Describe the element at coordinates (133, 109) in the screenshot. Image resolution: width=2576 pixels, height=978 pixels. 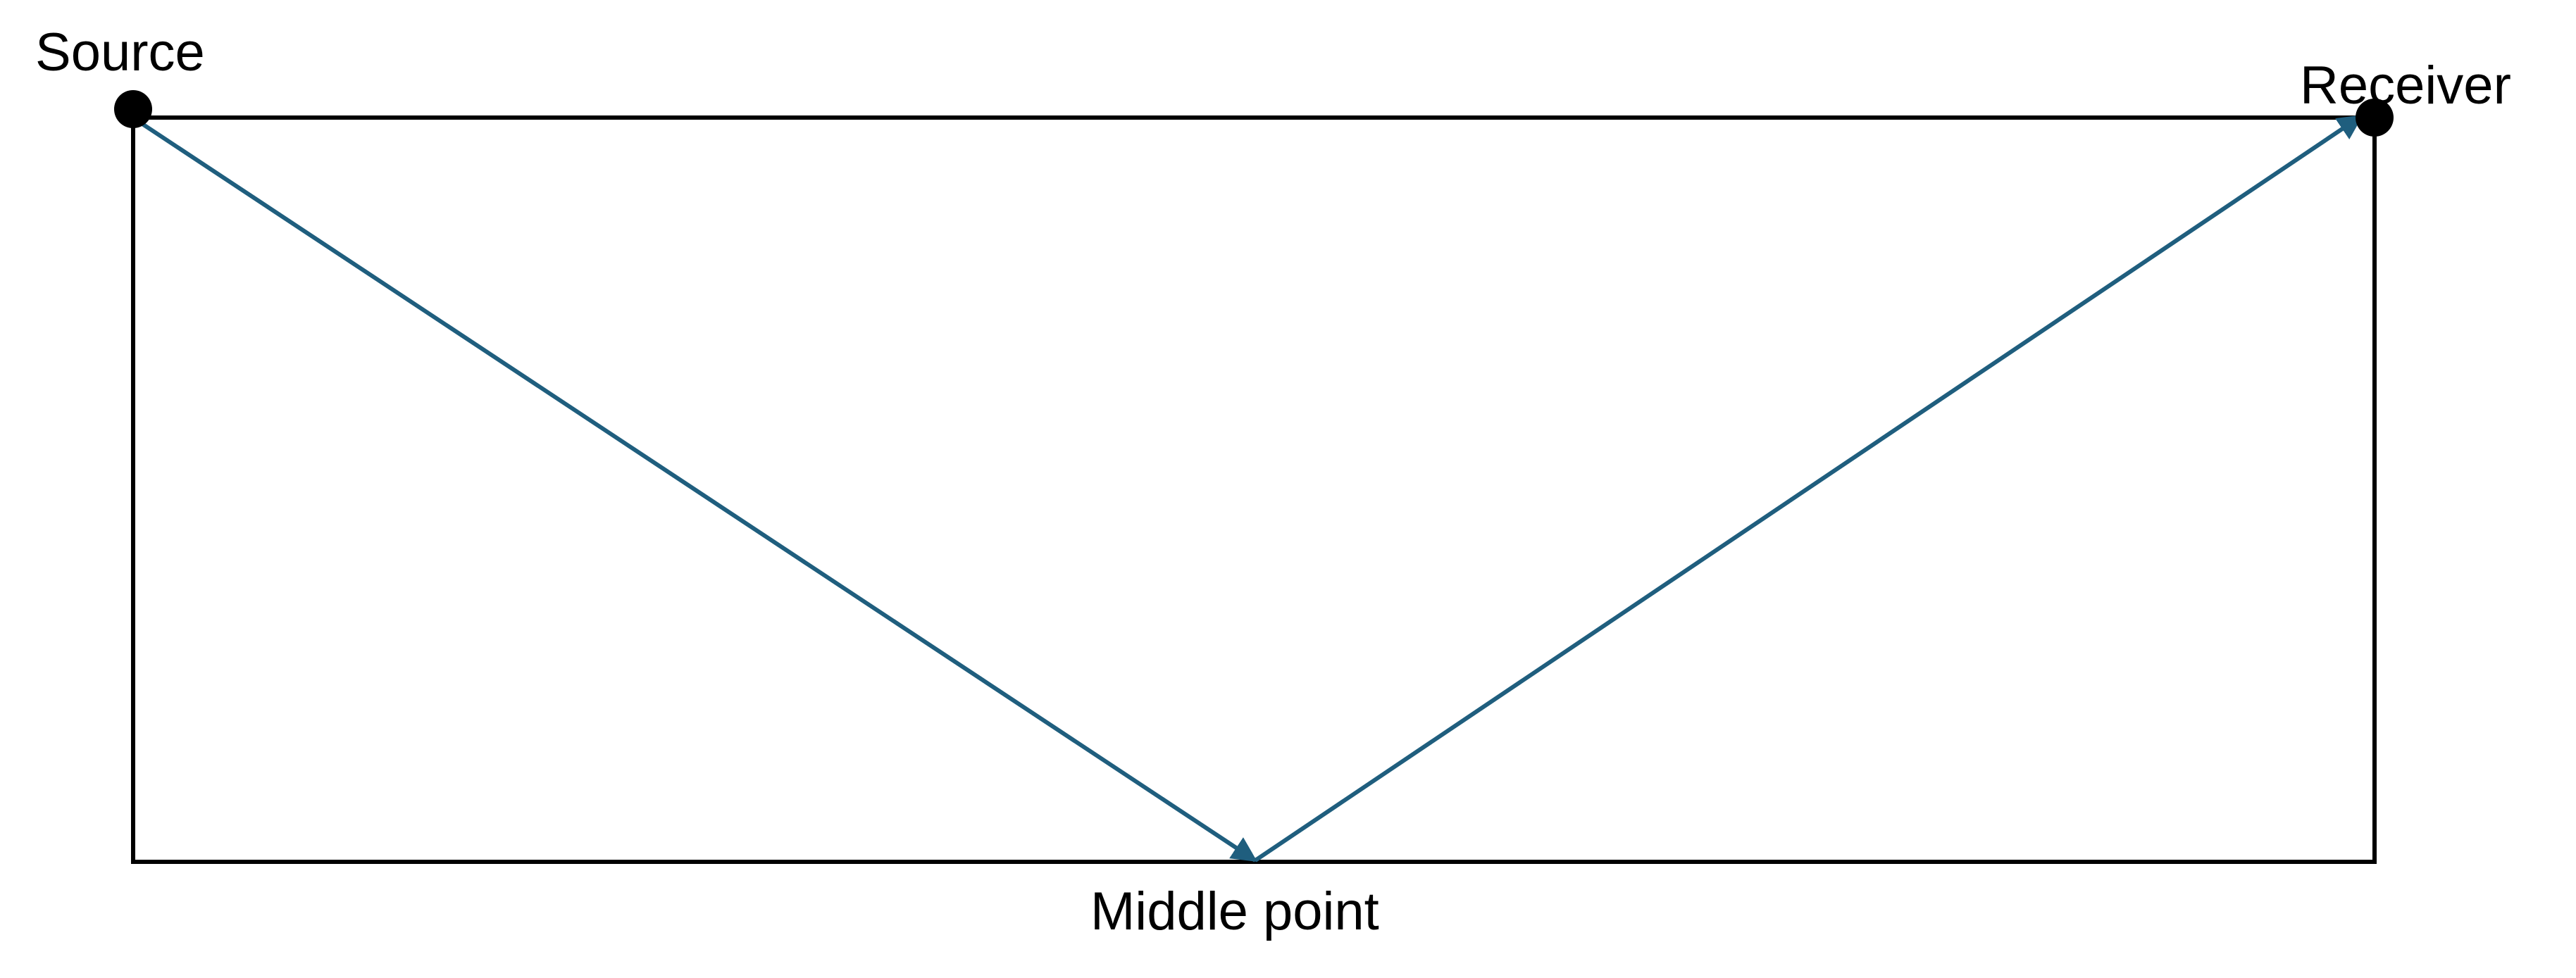
I see `source-point` at that location.